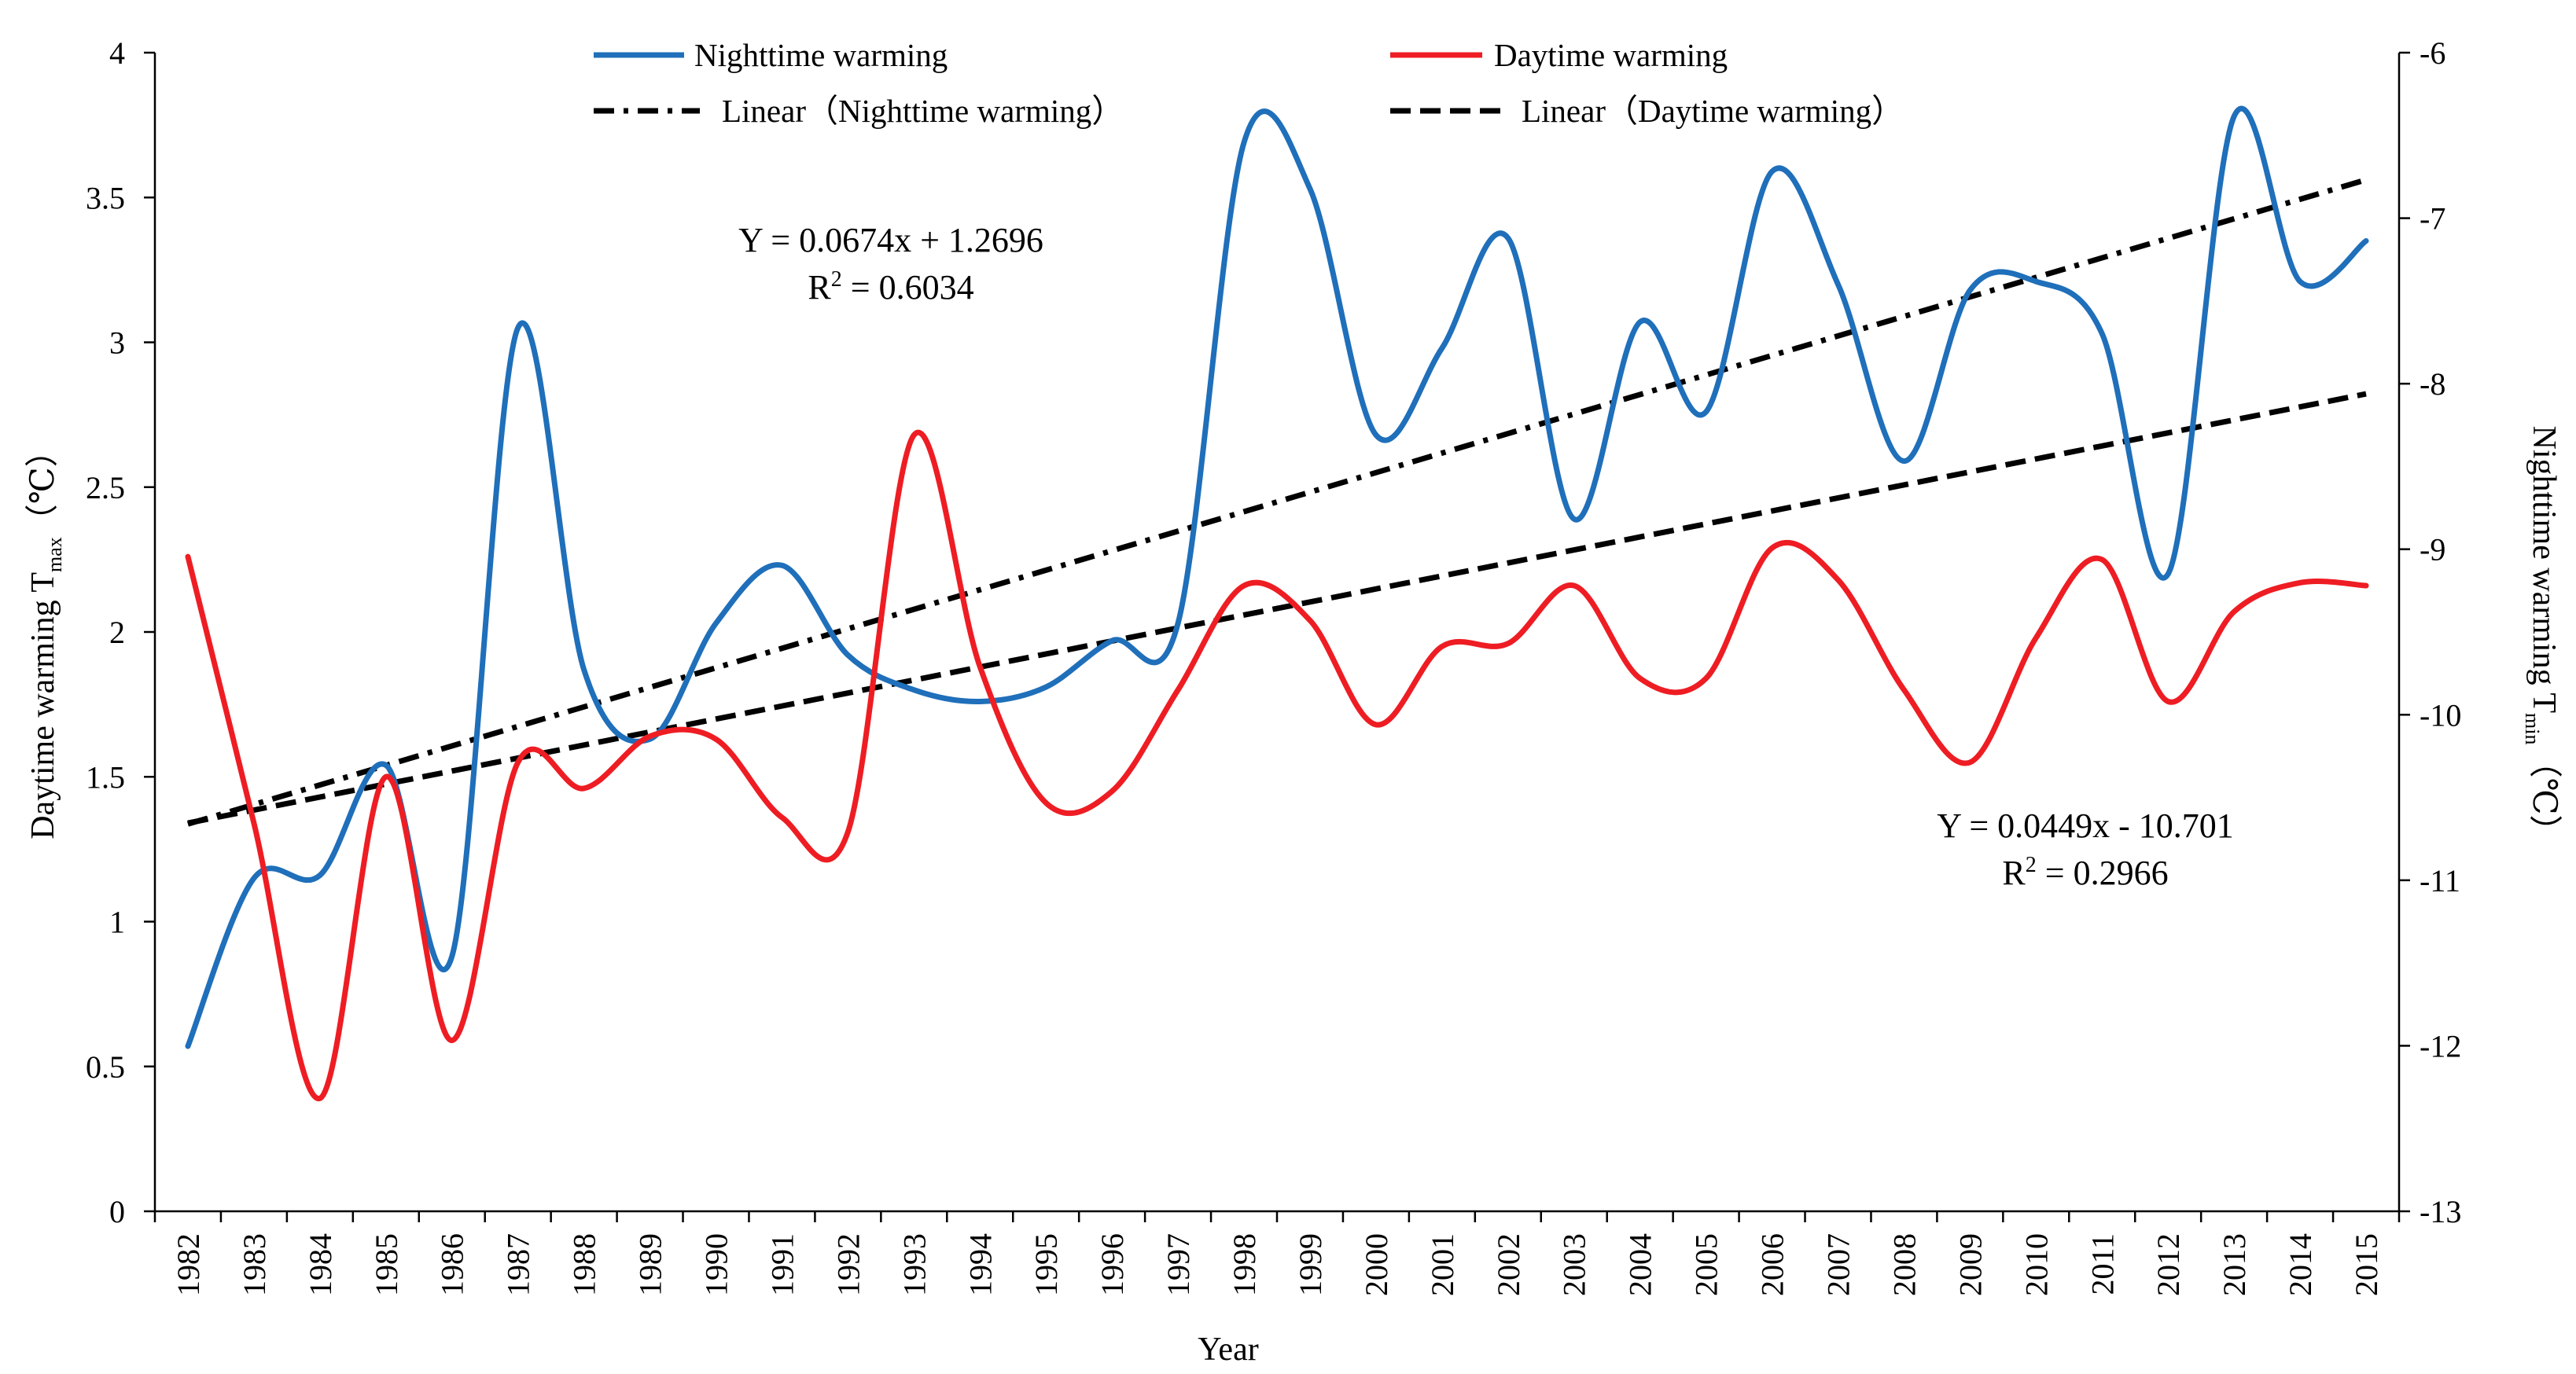  Describe the element at coordinates (2085, 825) in the screenshot. I see `annotation-daytime-equation: Y = 0.0449x - 10.701` at that location.